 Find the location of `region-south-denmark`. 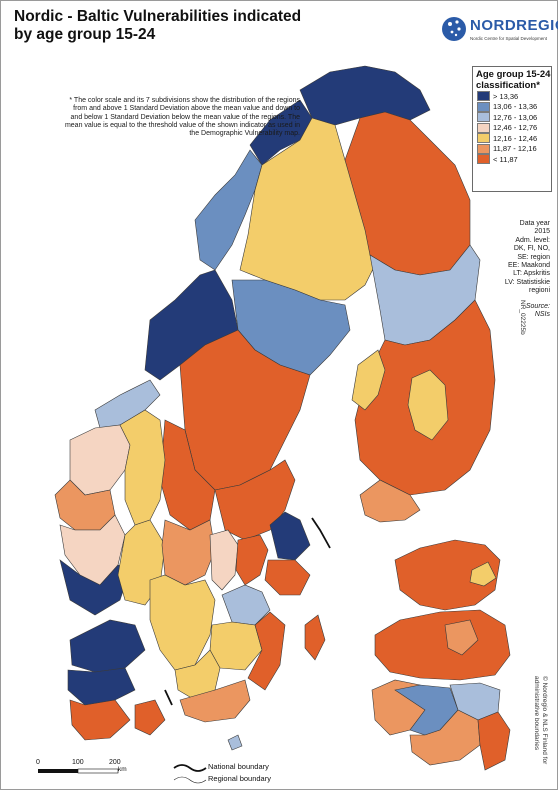

region-south-denmark is located at coordinates (100, 720).